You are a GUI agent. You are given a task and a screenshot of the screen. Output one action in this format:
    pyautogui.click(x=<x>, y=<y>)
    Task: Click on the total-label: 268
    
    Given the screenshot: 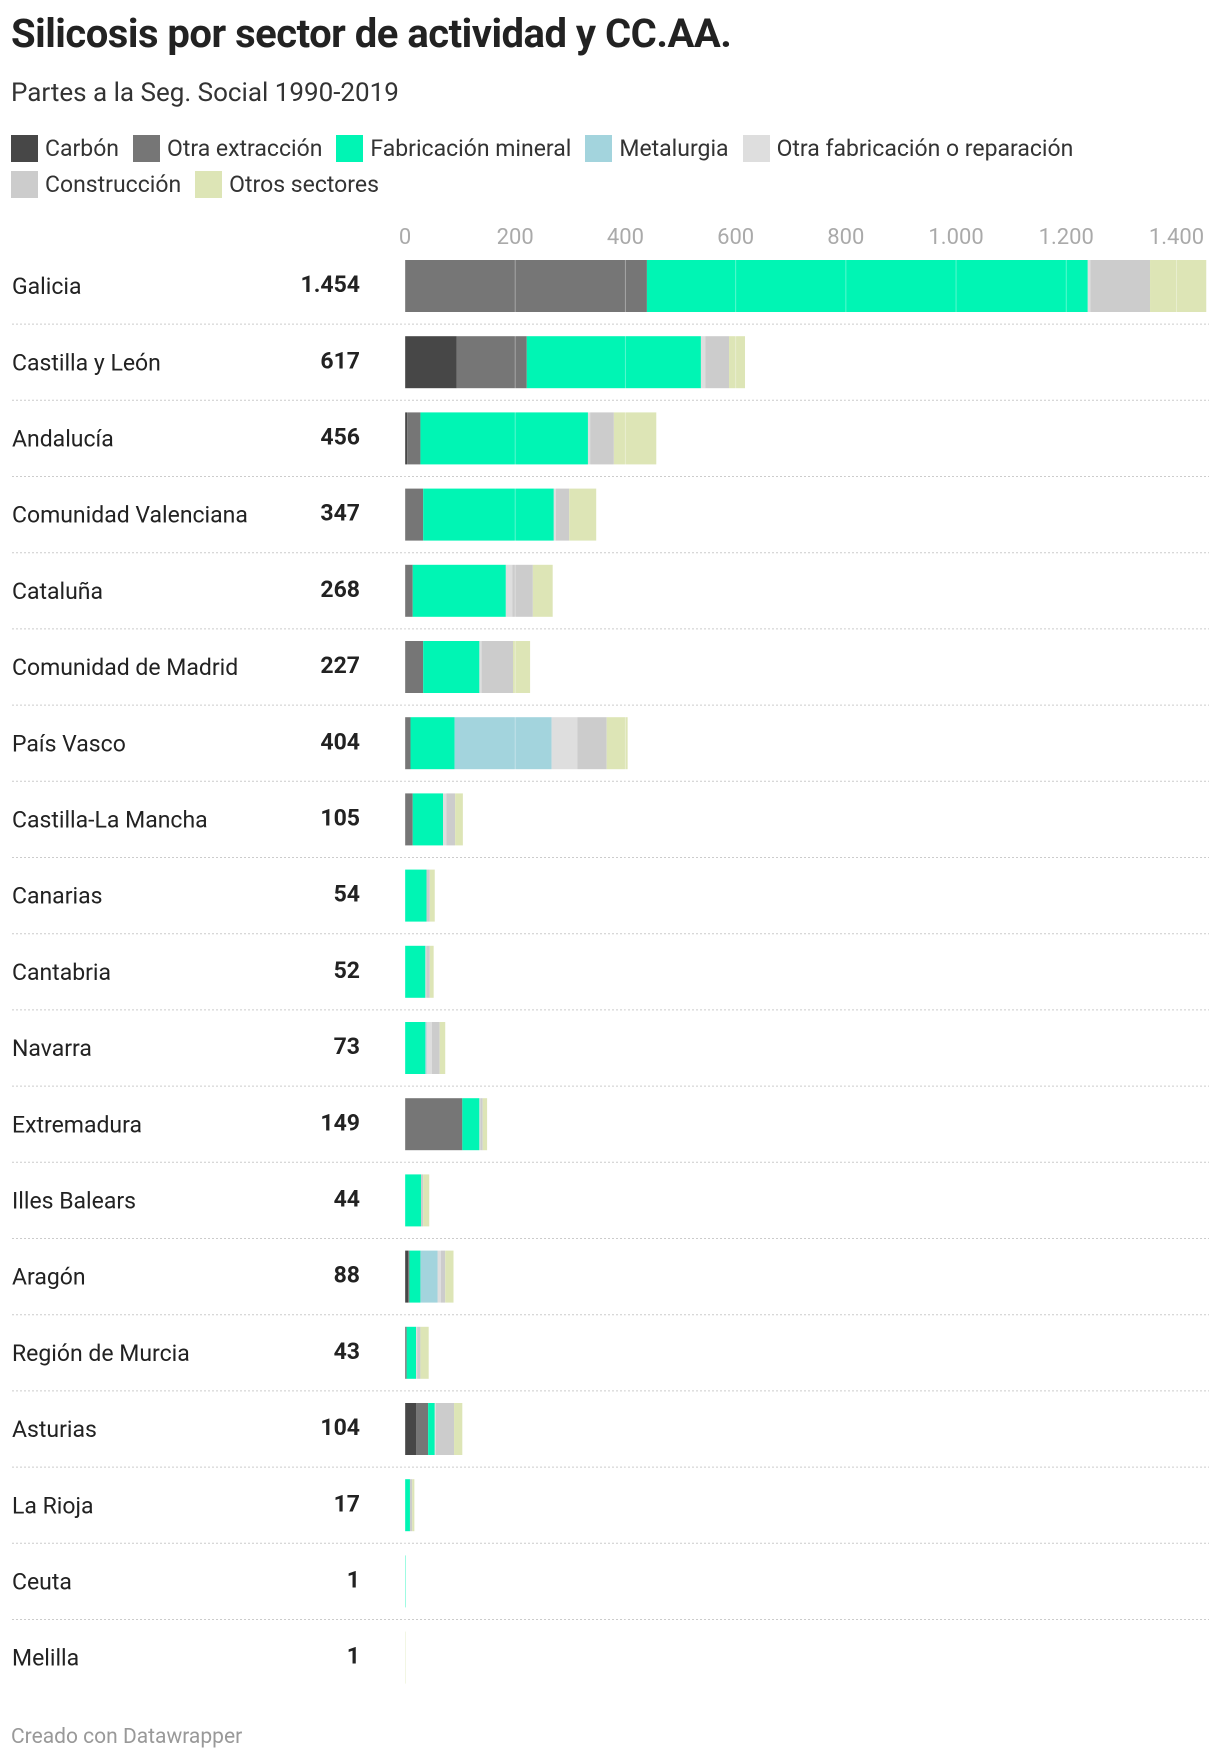 What is the action you would take?
    pyautogui.click(x=340, y=589)
    